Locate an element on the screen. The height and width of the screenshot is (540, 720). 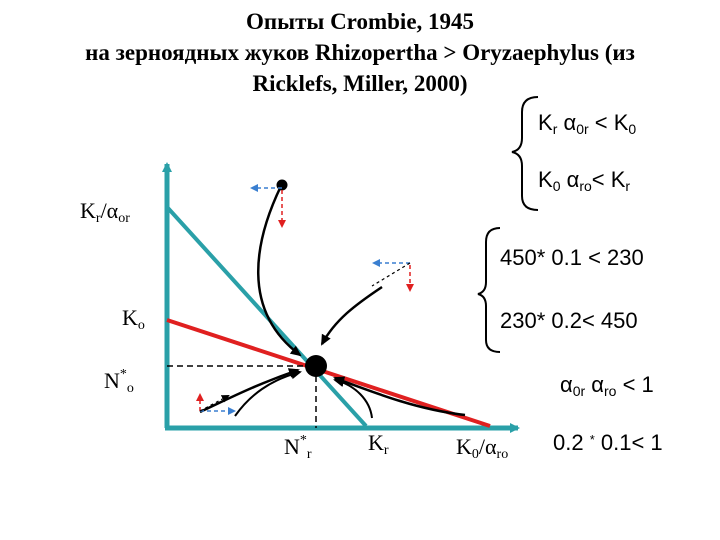
inequality-numeric-1: 450* 0.1 < 230 is located at coordinates (572, 257).